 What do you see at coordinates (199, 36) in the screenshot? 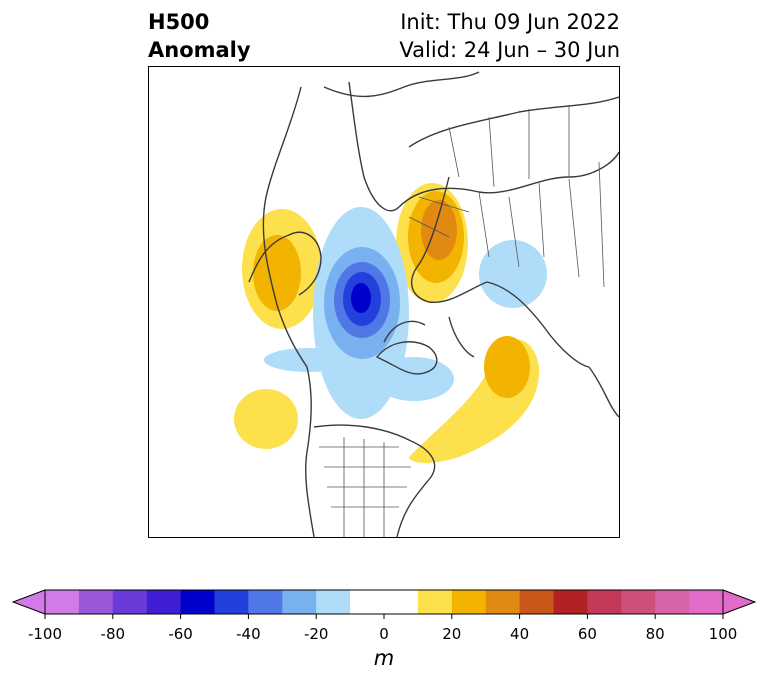
I see `map-title: H500 Anomaly` at bounding box center [199, 36].